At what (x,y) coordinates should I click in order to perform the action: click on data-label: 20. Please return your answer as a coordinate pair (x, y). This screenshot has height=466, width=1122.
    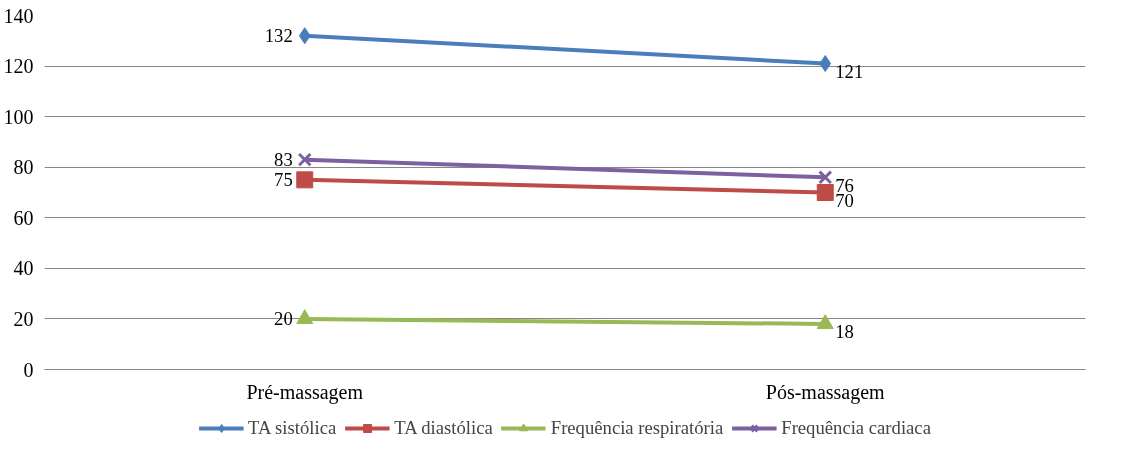
    Looking at the image, I should click on (283, 319).